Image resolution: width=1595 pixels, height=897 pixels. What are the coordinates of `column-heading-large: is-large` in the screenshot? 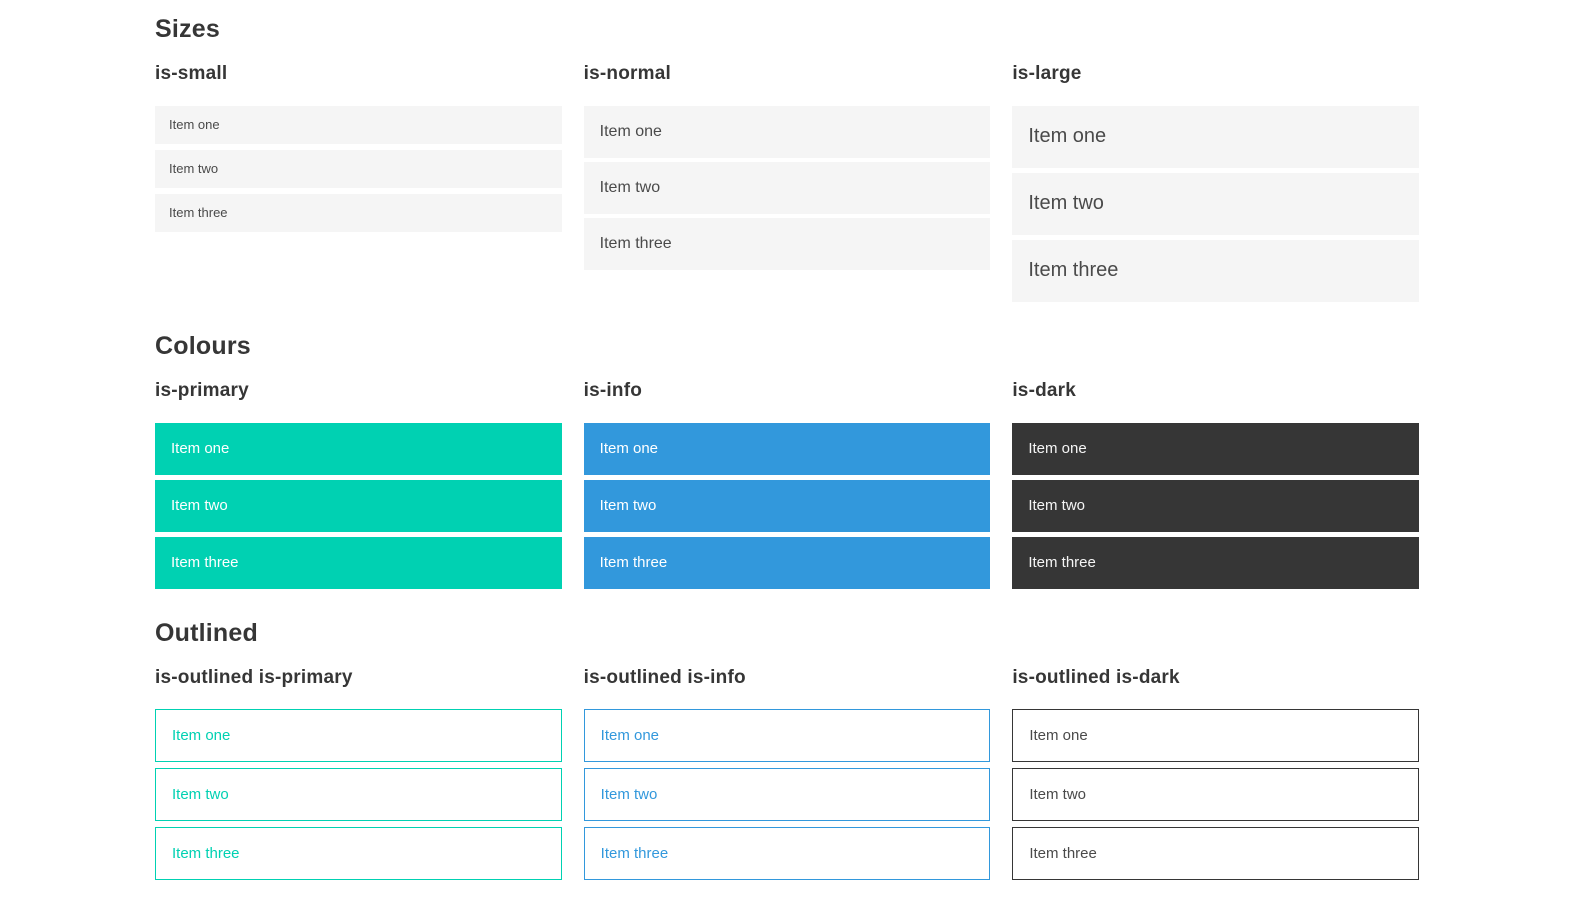 It's located at (1047, 73).